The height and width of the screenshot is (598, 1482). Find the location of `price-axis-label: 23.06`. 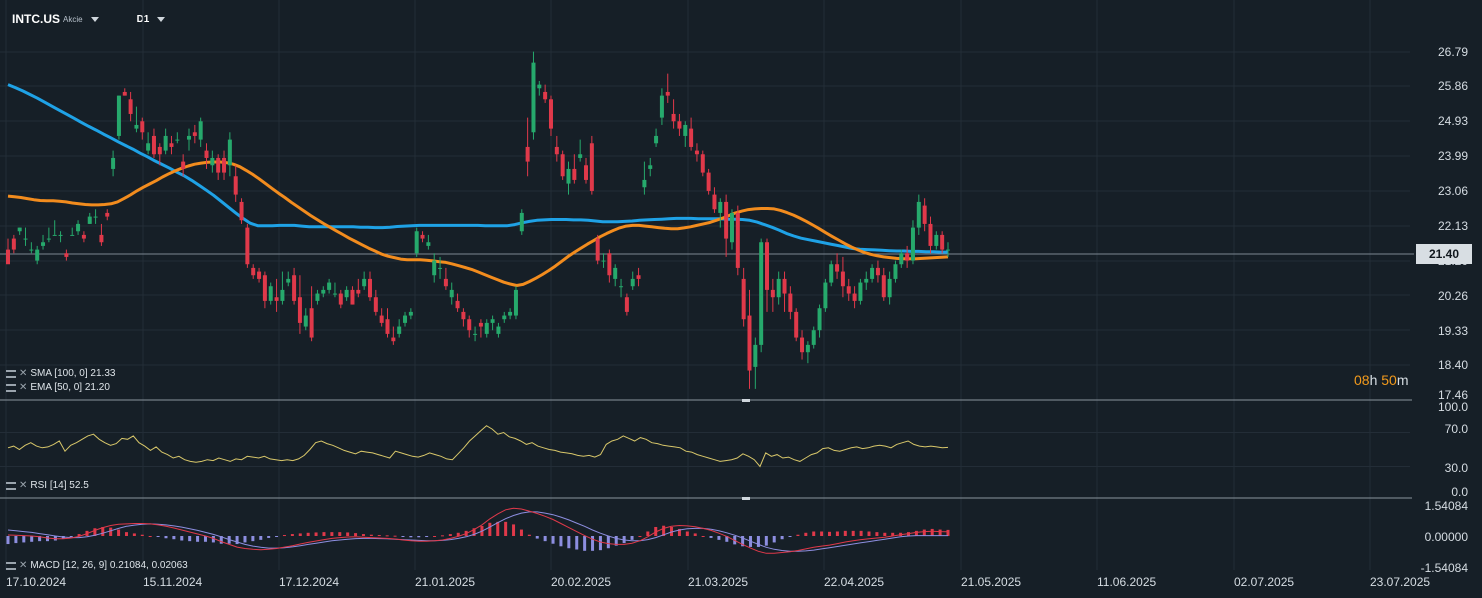

price-axis-label: 23.06 is located at coordinates (1452, 191).